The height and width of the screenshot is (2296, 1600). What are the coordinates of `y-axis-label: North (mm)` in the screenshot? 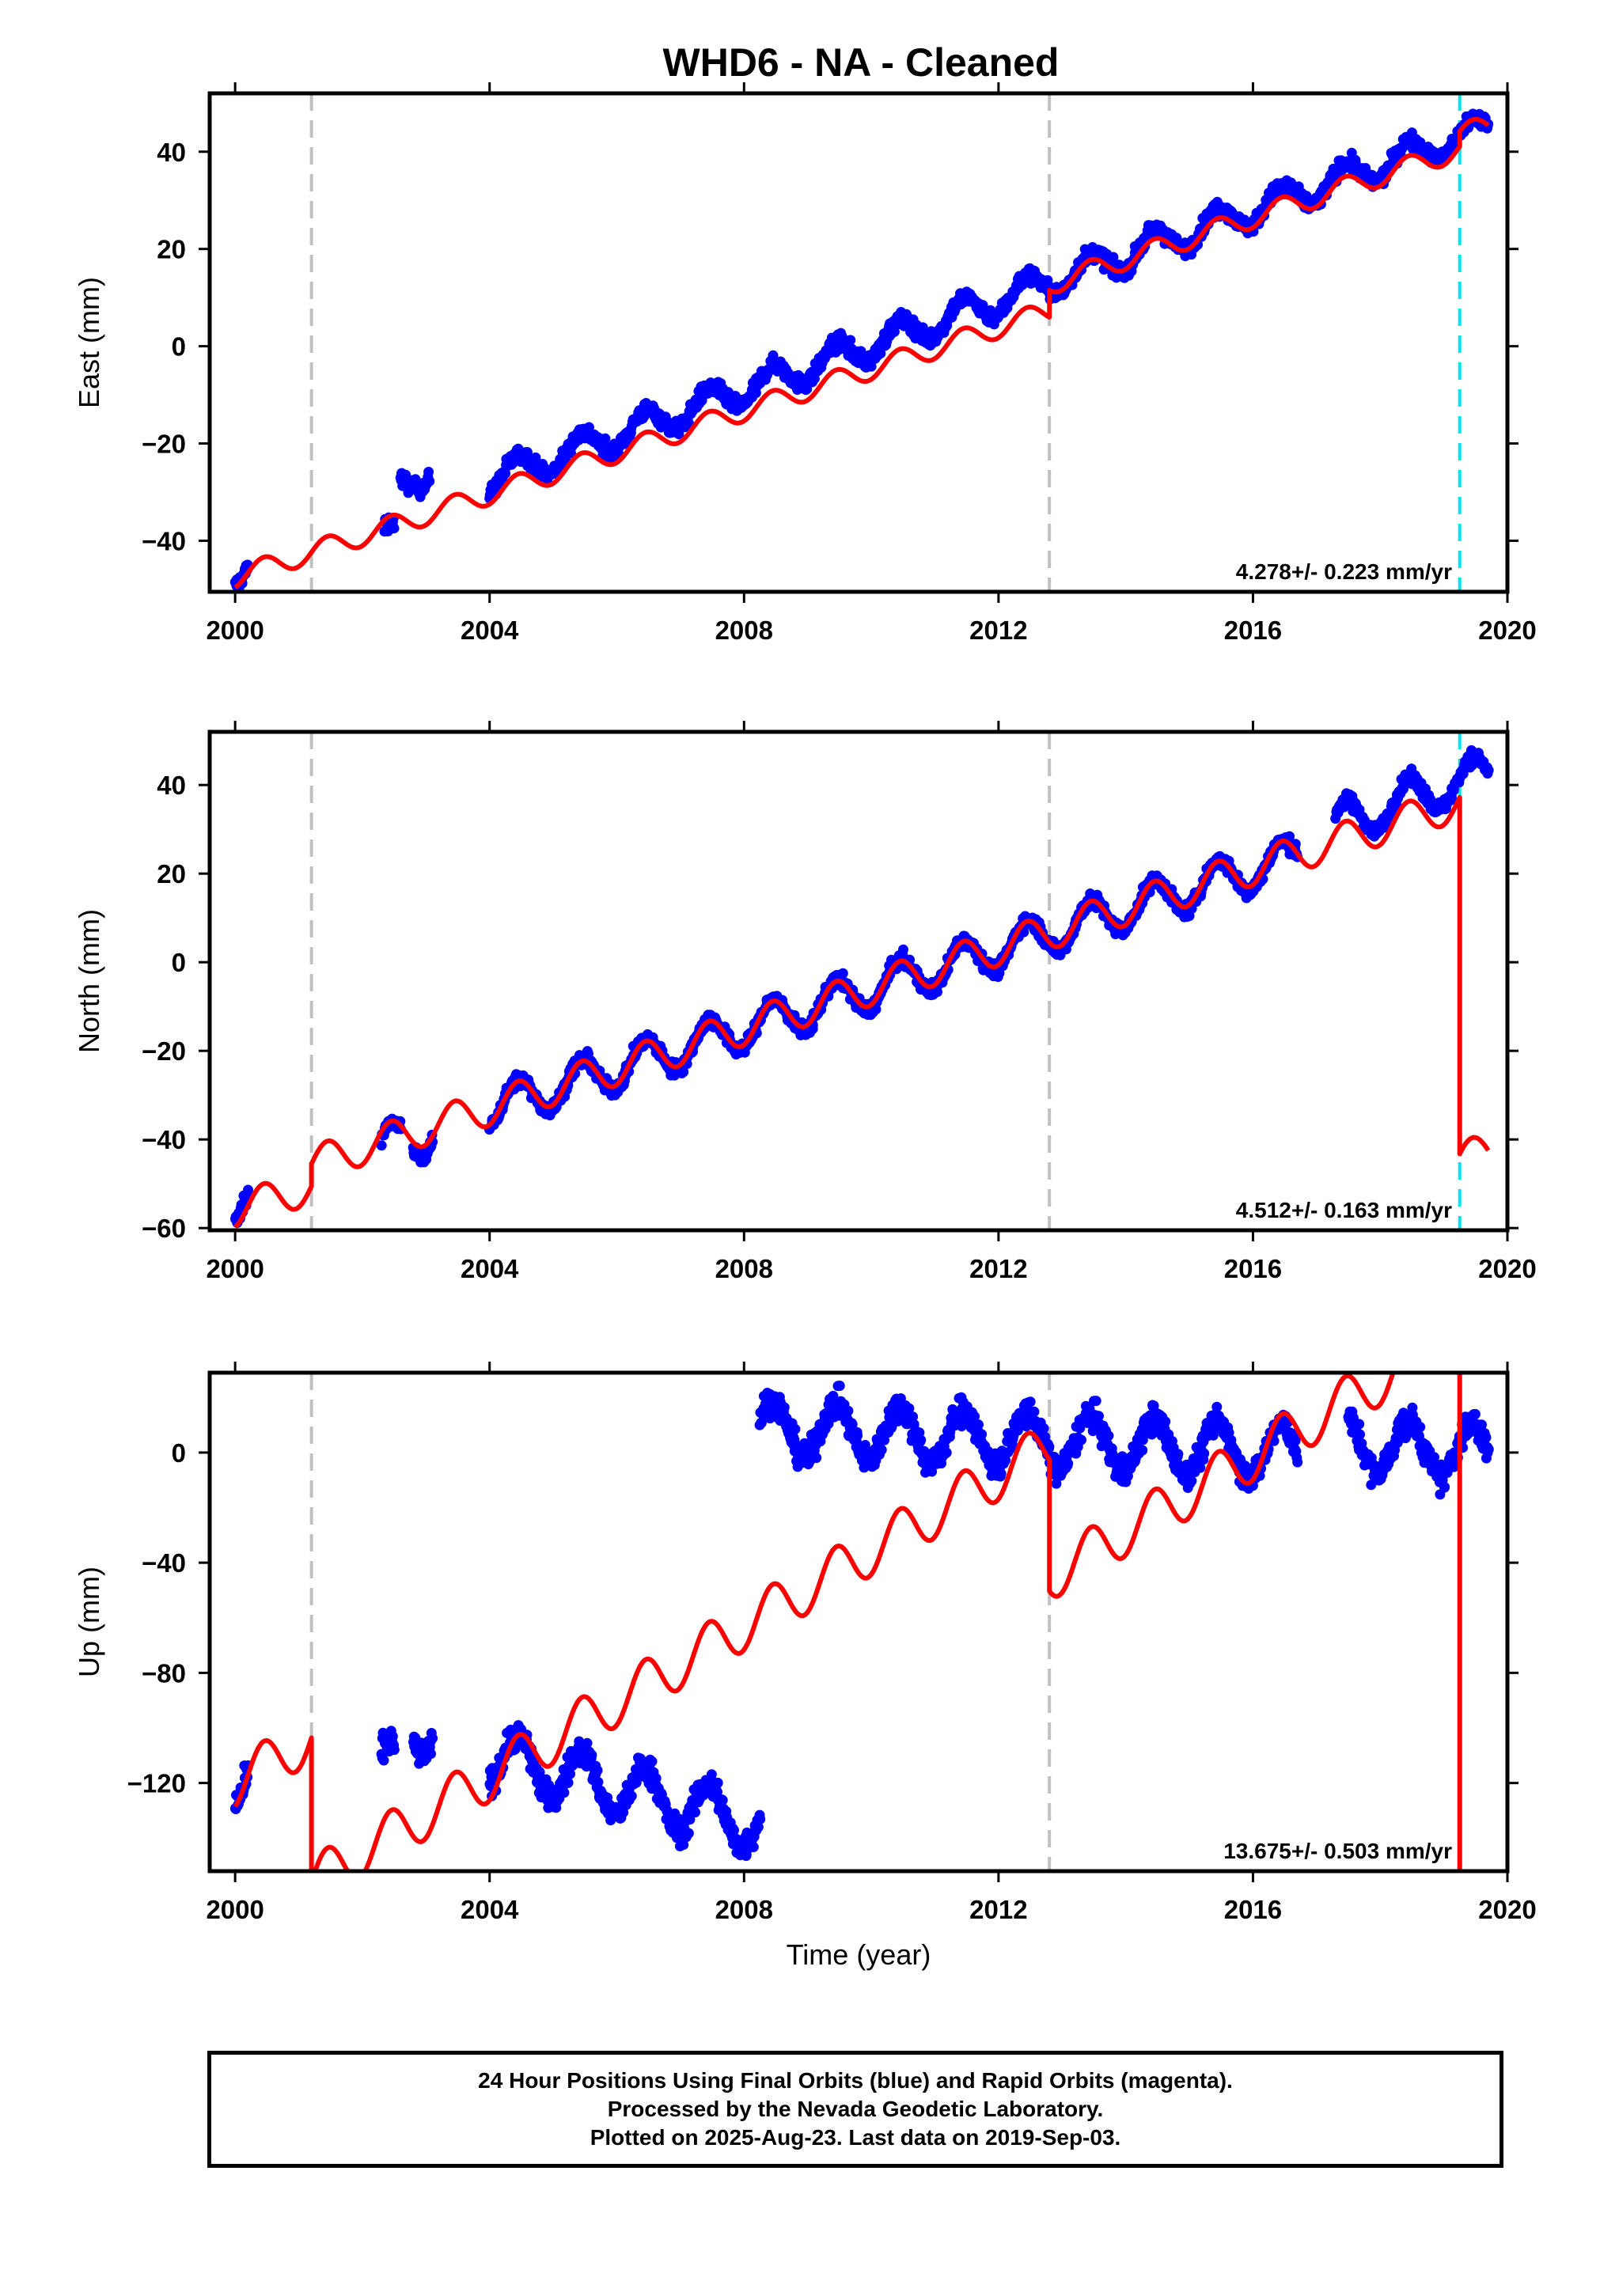 It's located at (89, 981).